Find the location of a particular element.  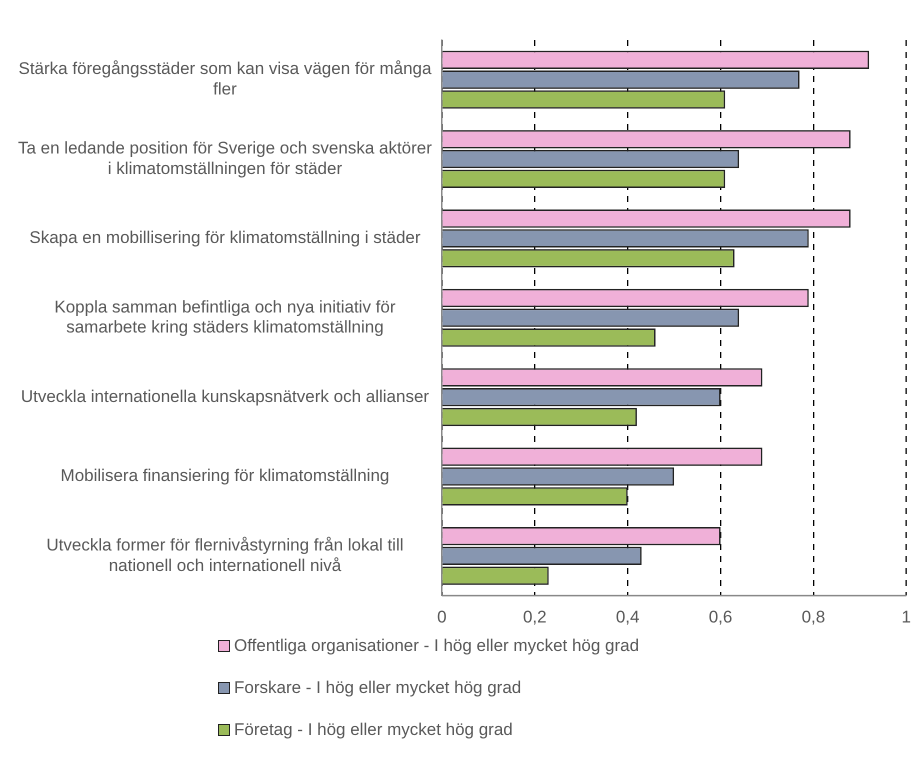

y-tick-label: Mobilisera finansiering för klimatomställning is located at coordinates (225, 476).